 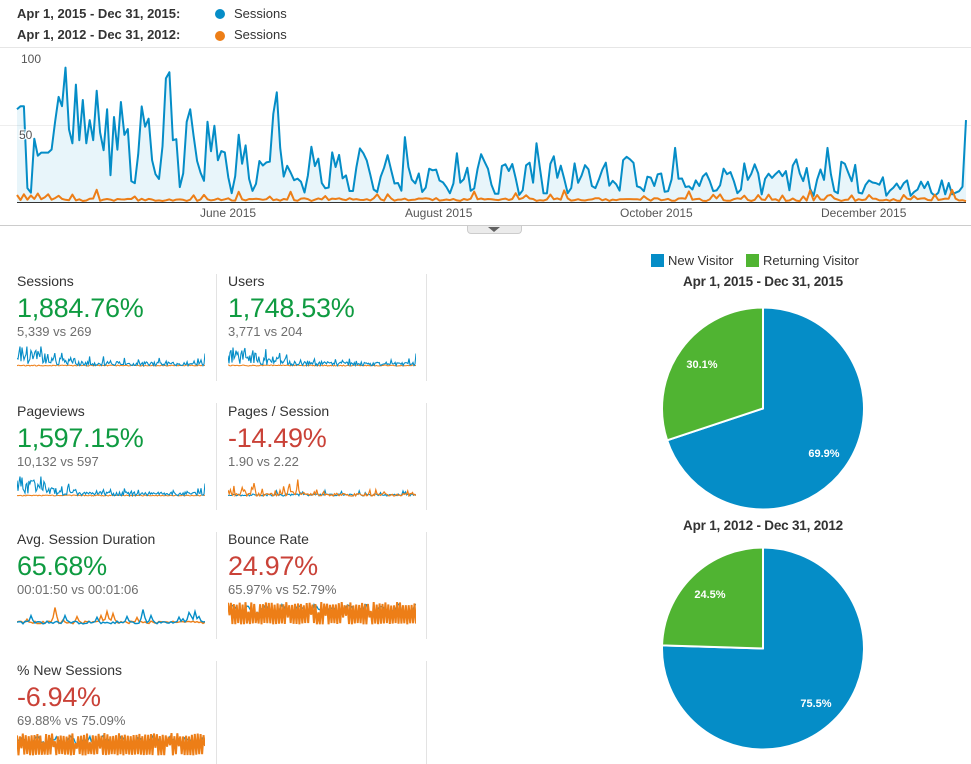 What do you see at coordinates (709, 595) in the screenshot?
I see `svg-text: 24.5%` at bounding box center [709, 595].